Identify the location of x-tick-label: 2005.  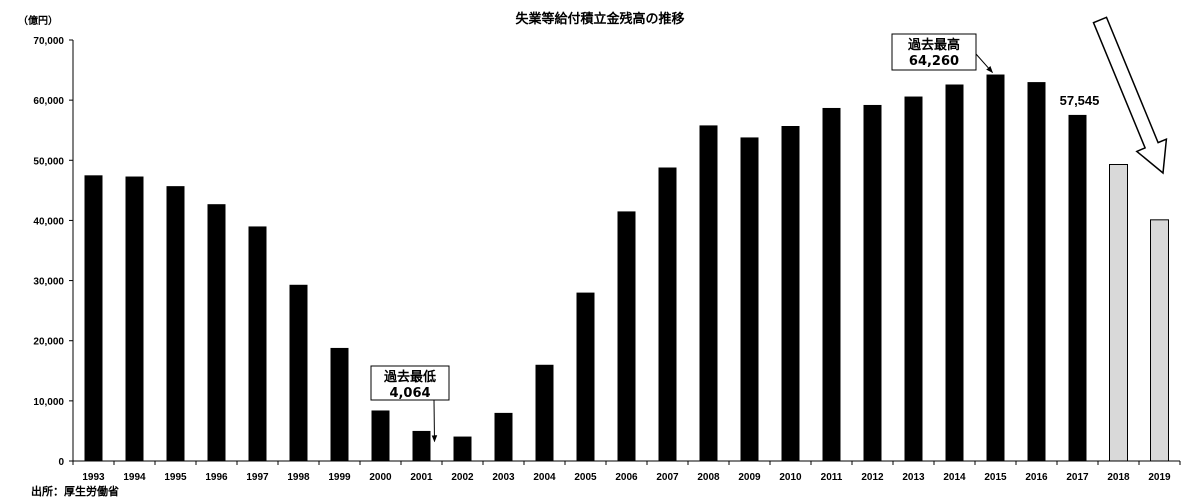
(585, 477).